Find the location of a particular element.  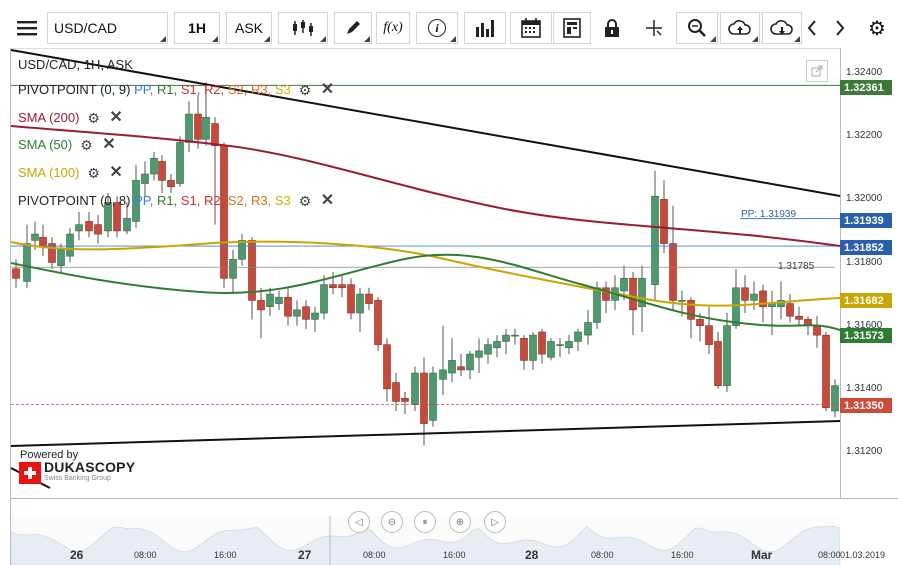

legend-sma100: SMA (100) ⚙ ✕ is located at coordinates (70, 172).